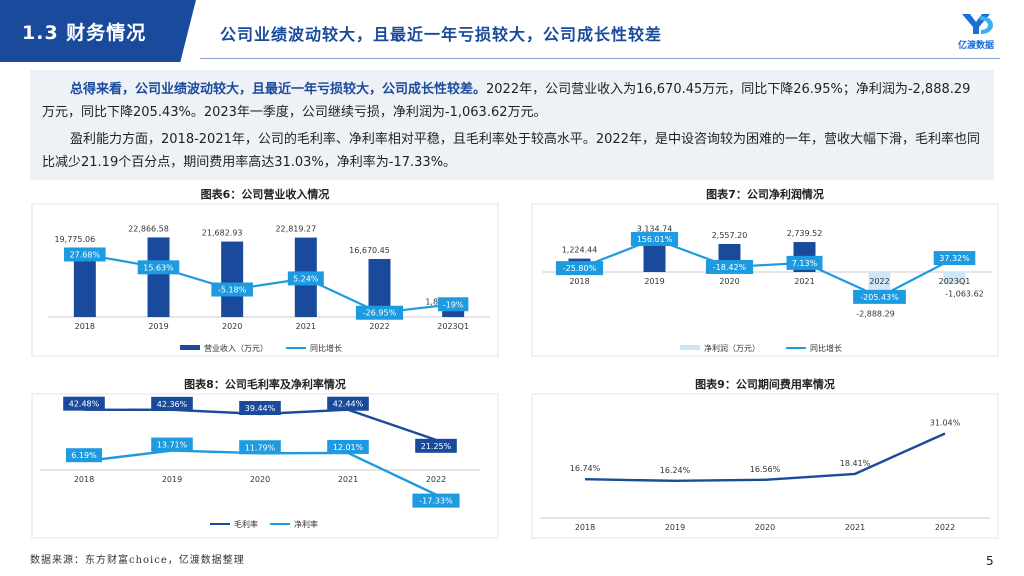 The image size is (1024, 576). I want to click on chart-title: 图表7：公司净利润情况, so click(765, 194).